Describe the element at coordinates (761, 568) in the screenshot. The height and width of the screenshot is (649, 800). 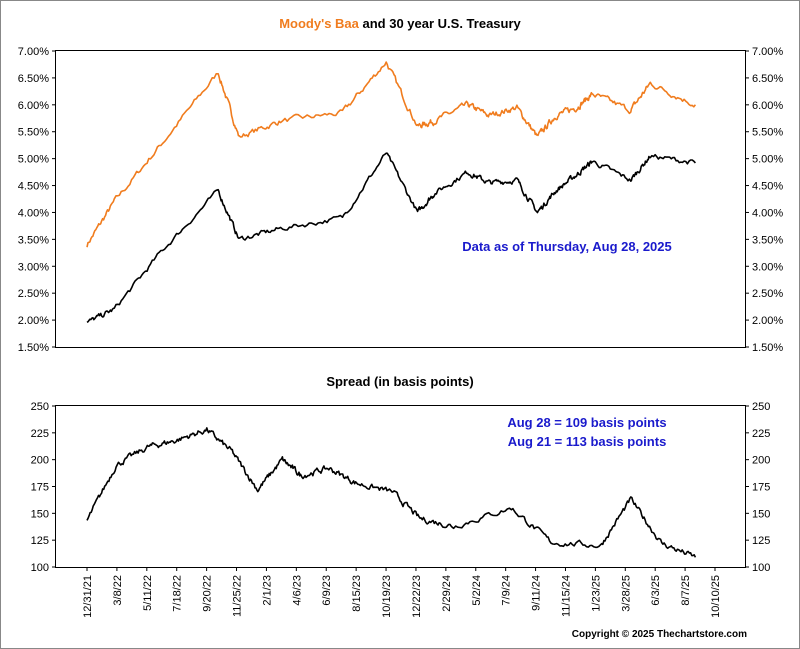
I see `spread-ytick-label-right: 100` at that location.